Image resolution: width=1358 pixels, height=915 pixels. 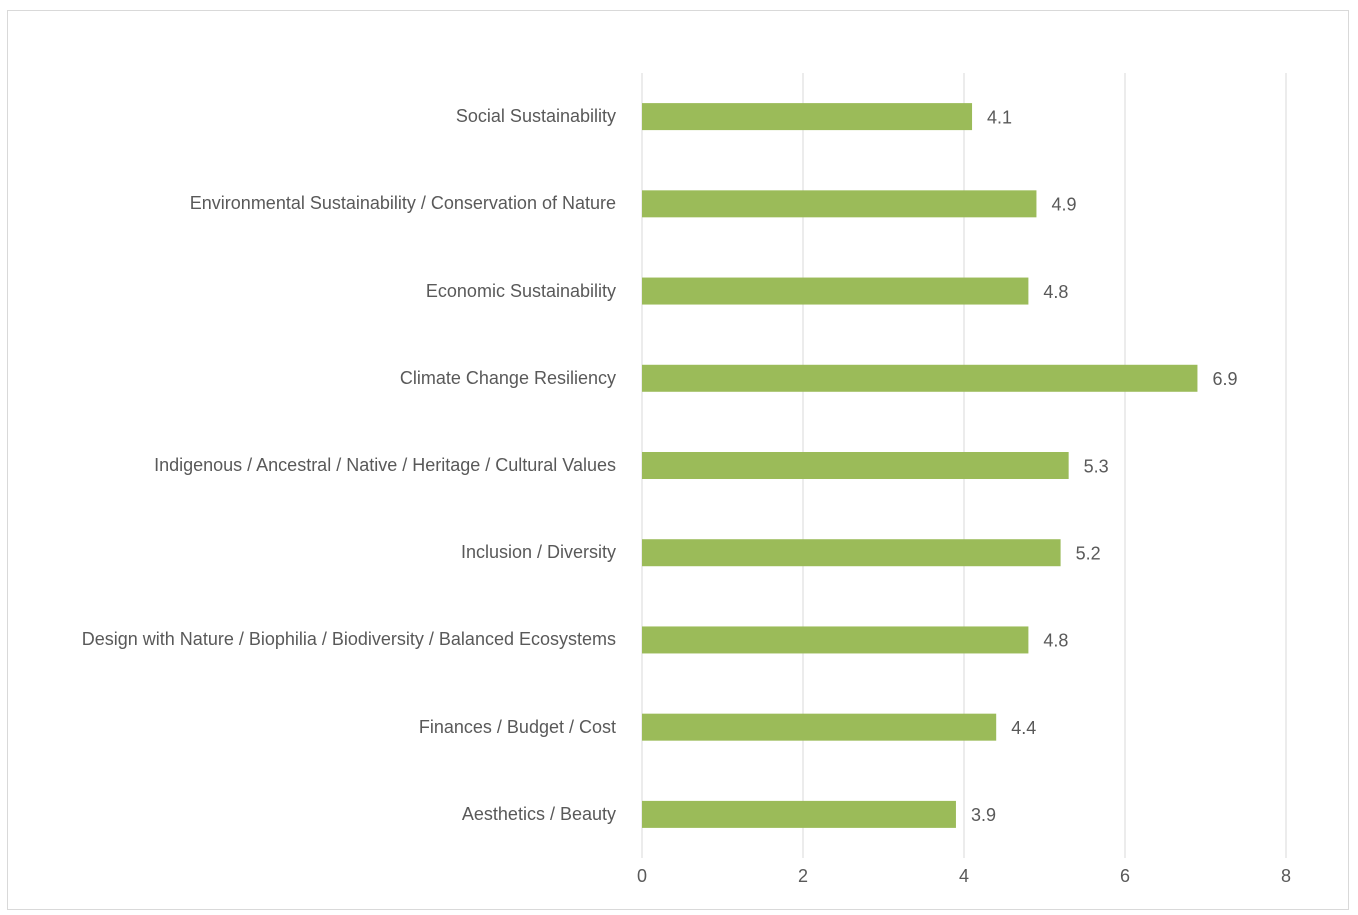 I want to click on data-label: 3.9, so click(x=983, y=815).